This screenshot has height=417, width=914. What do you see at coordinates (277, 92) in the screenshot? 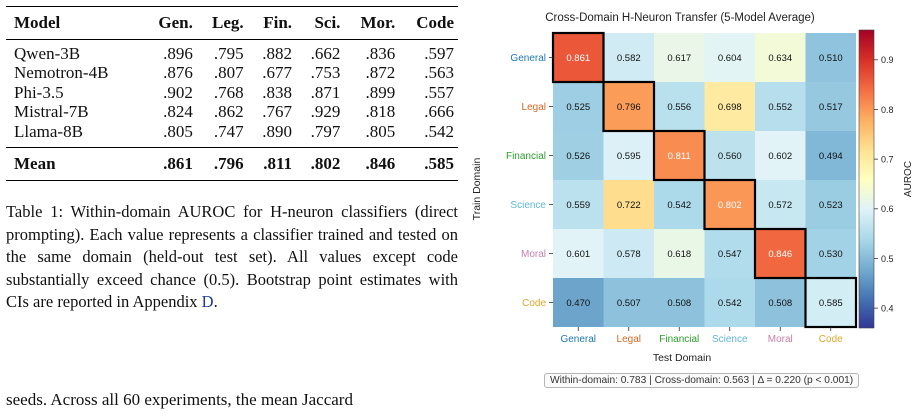
I see `table-cell: .838` at bounding box center [277, 92].